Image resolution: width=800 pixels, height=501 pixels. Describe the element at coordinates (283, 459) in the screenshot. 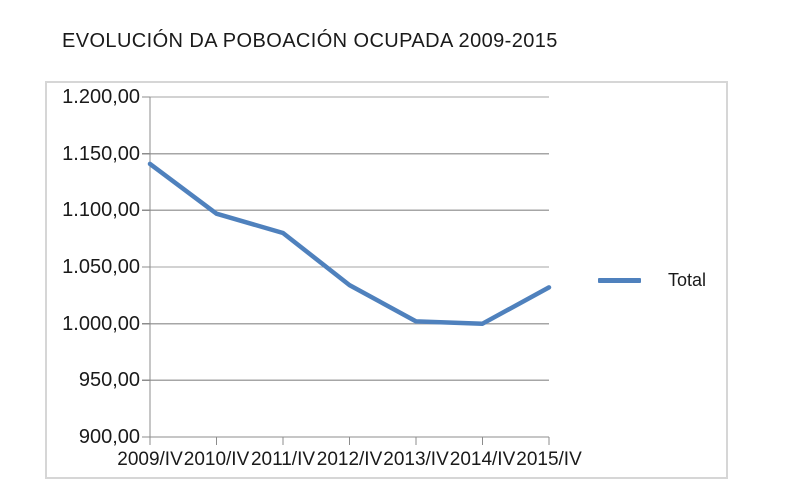

I see `x-axis-tick-label: 2011/IV` at that location.